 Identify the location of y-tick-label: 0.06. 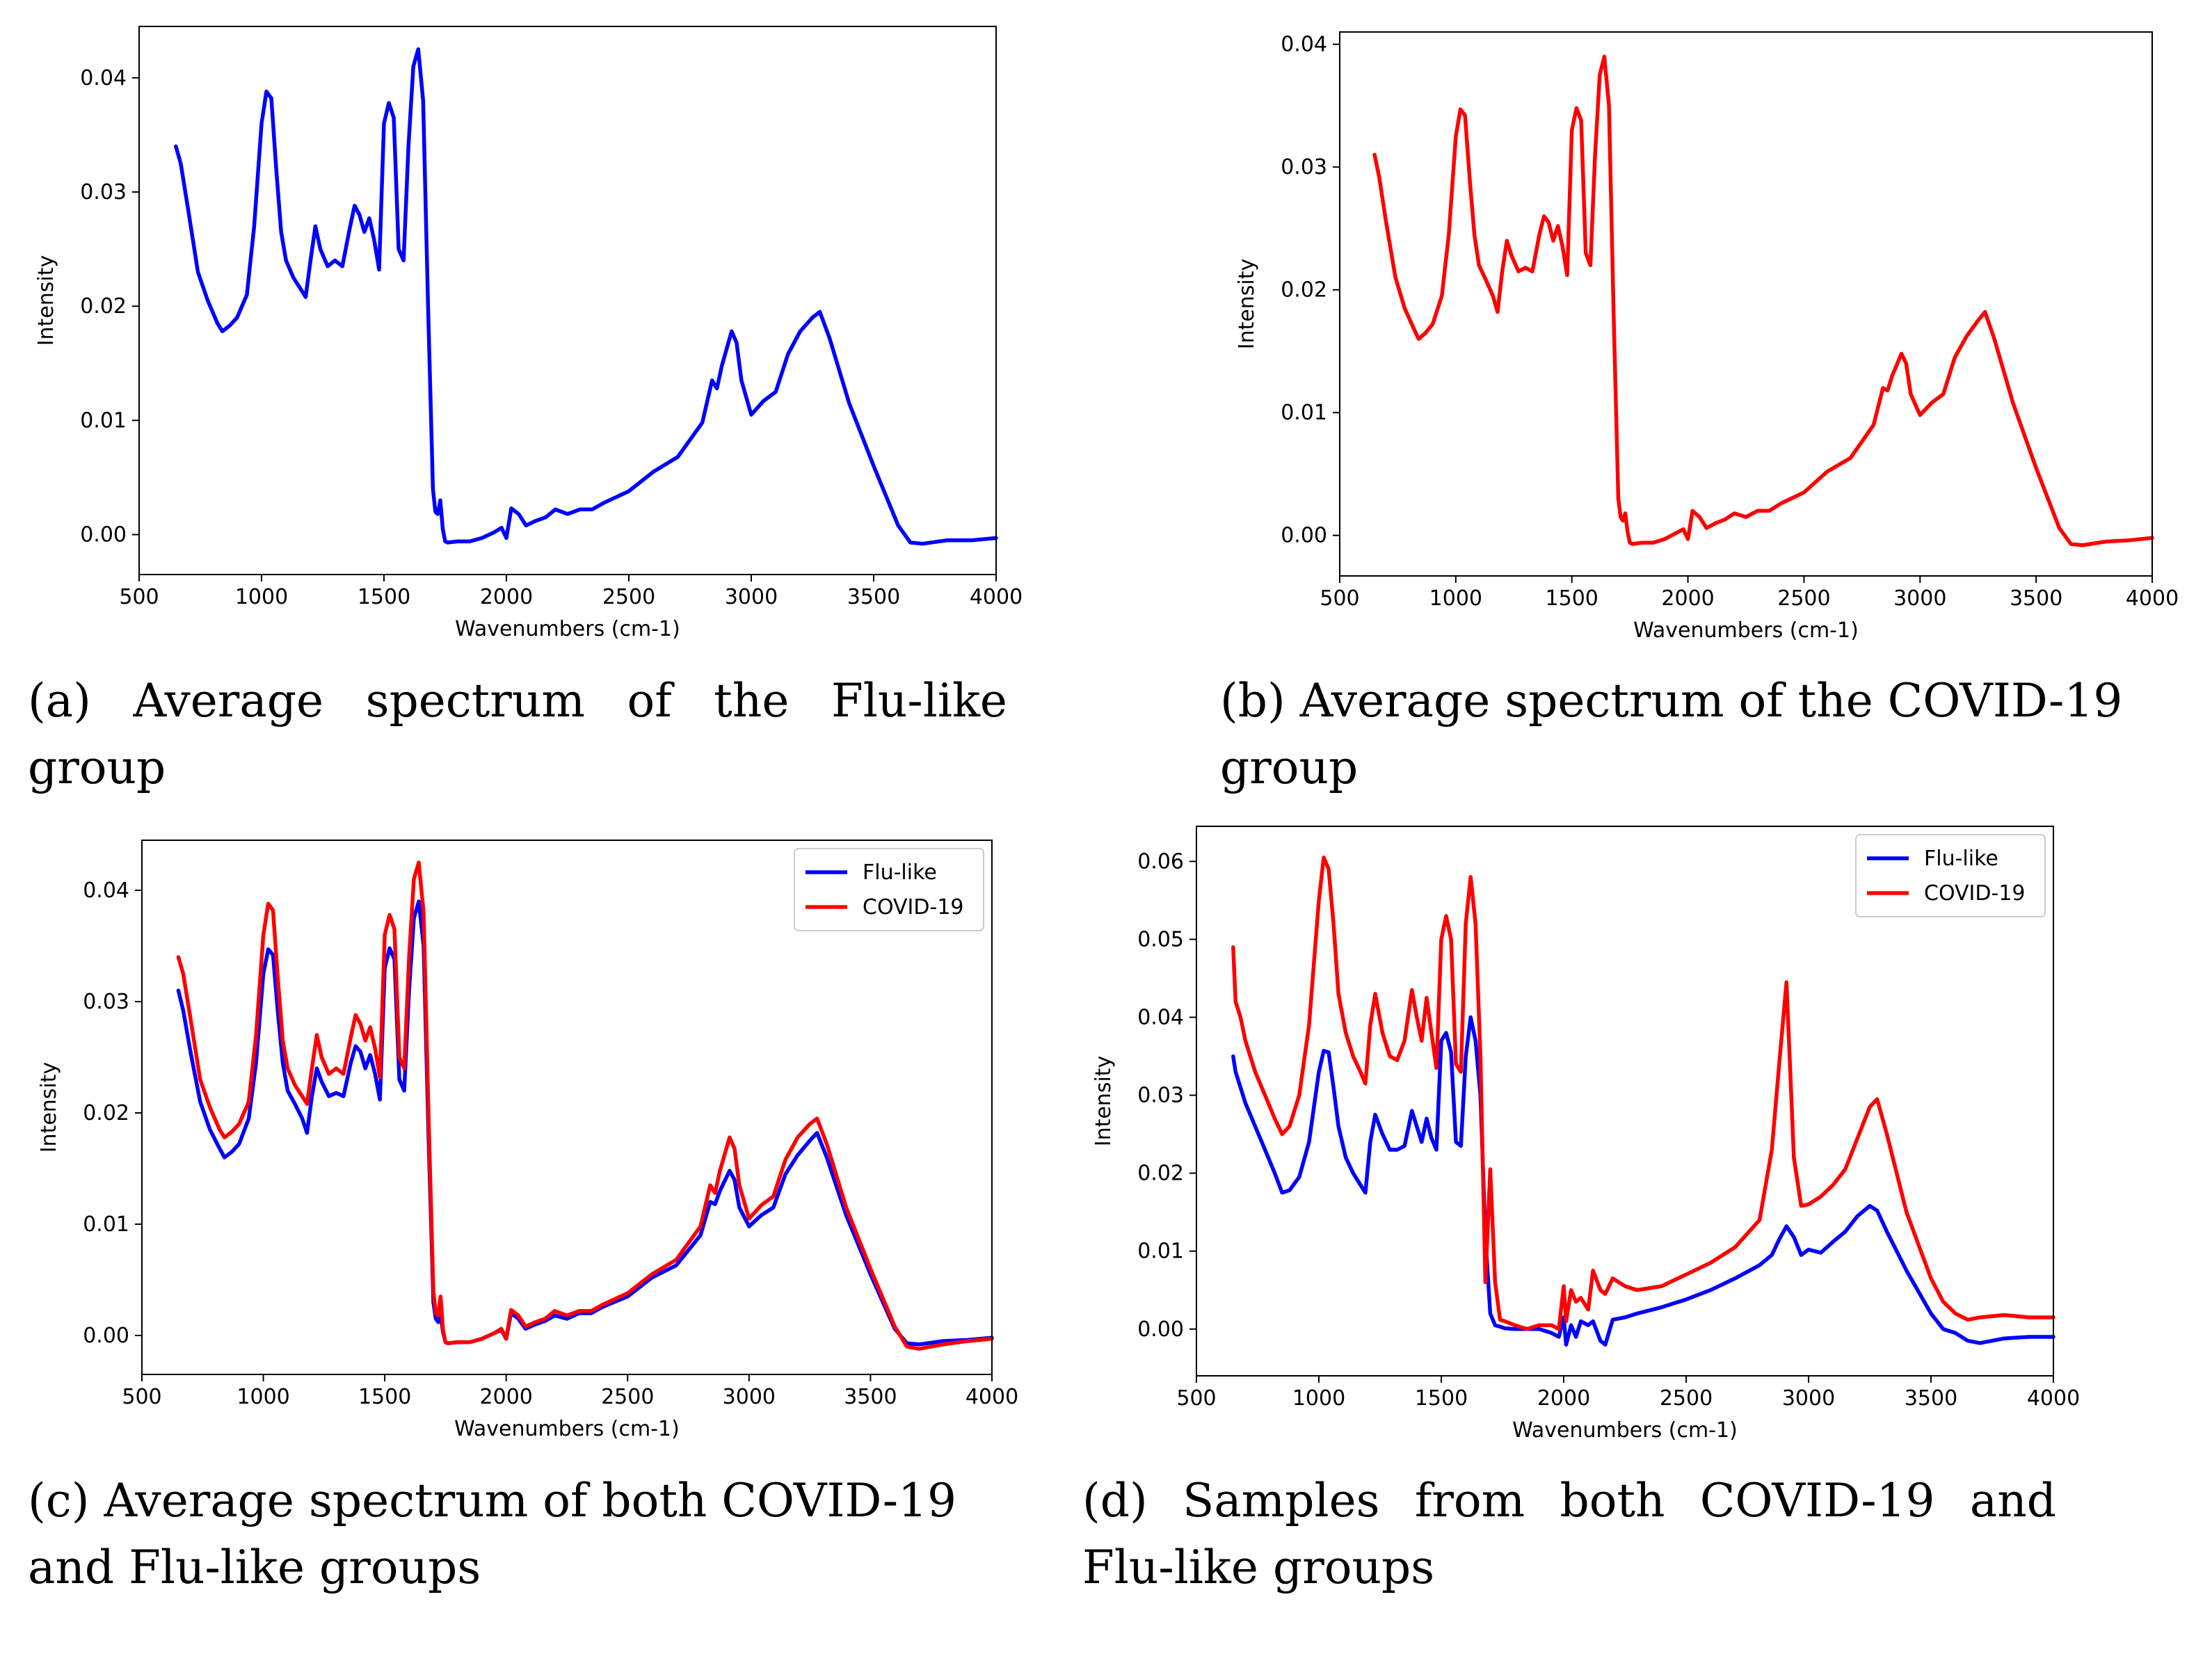
(1160, 861).